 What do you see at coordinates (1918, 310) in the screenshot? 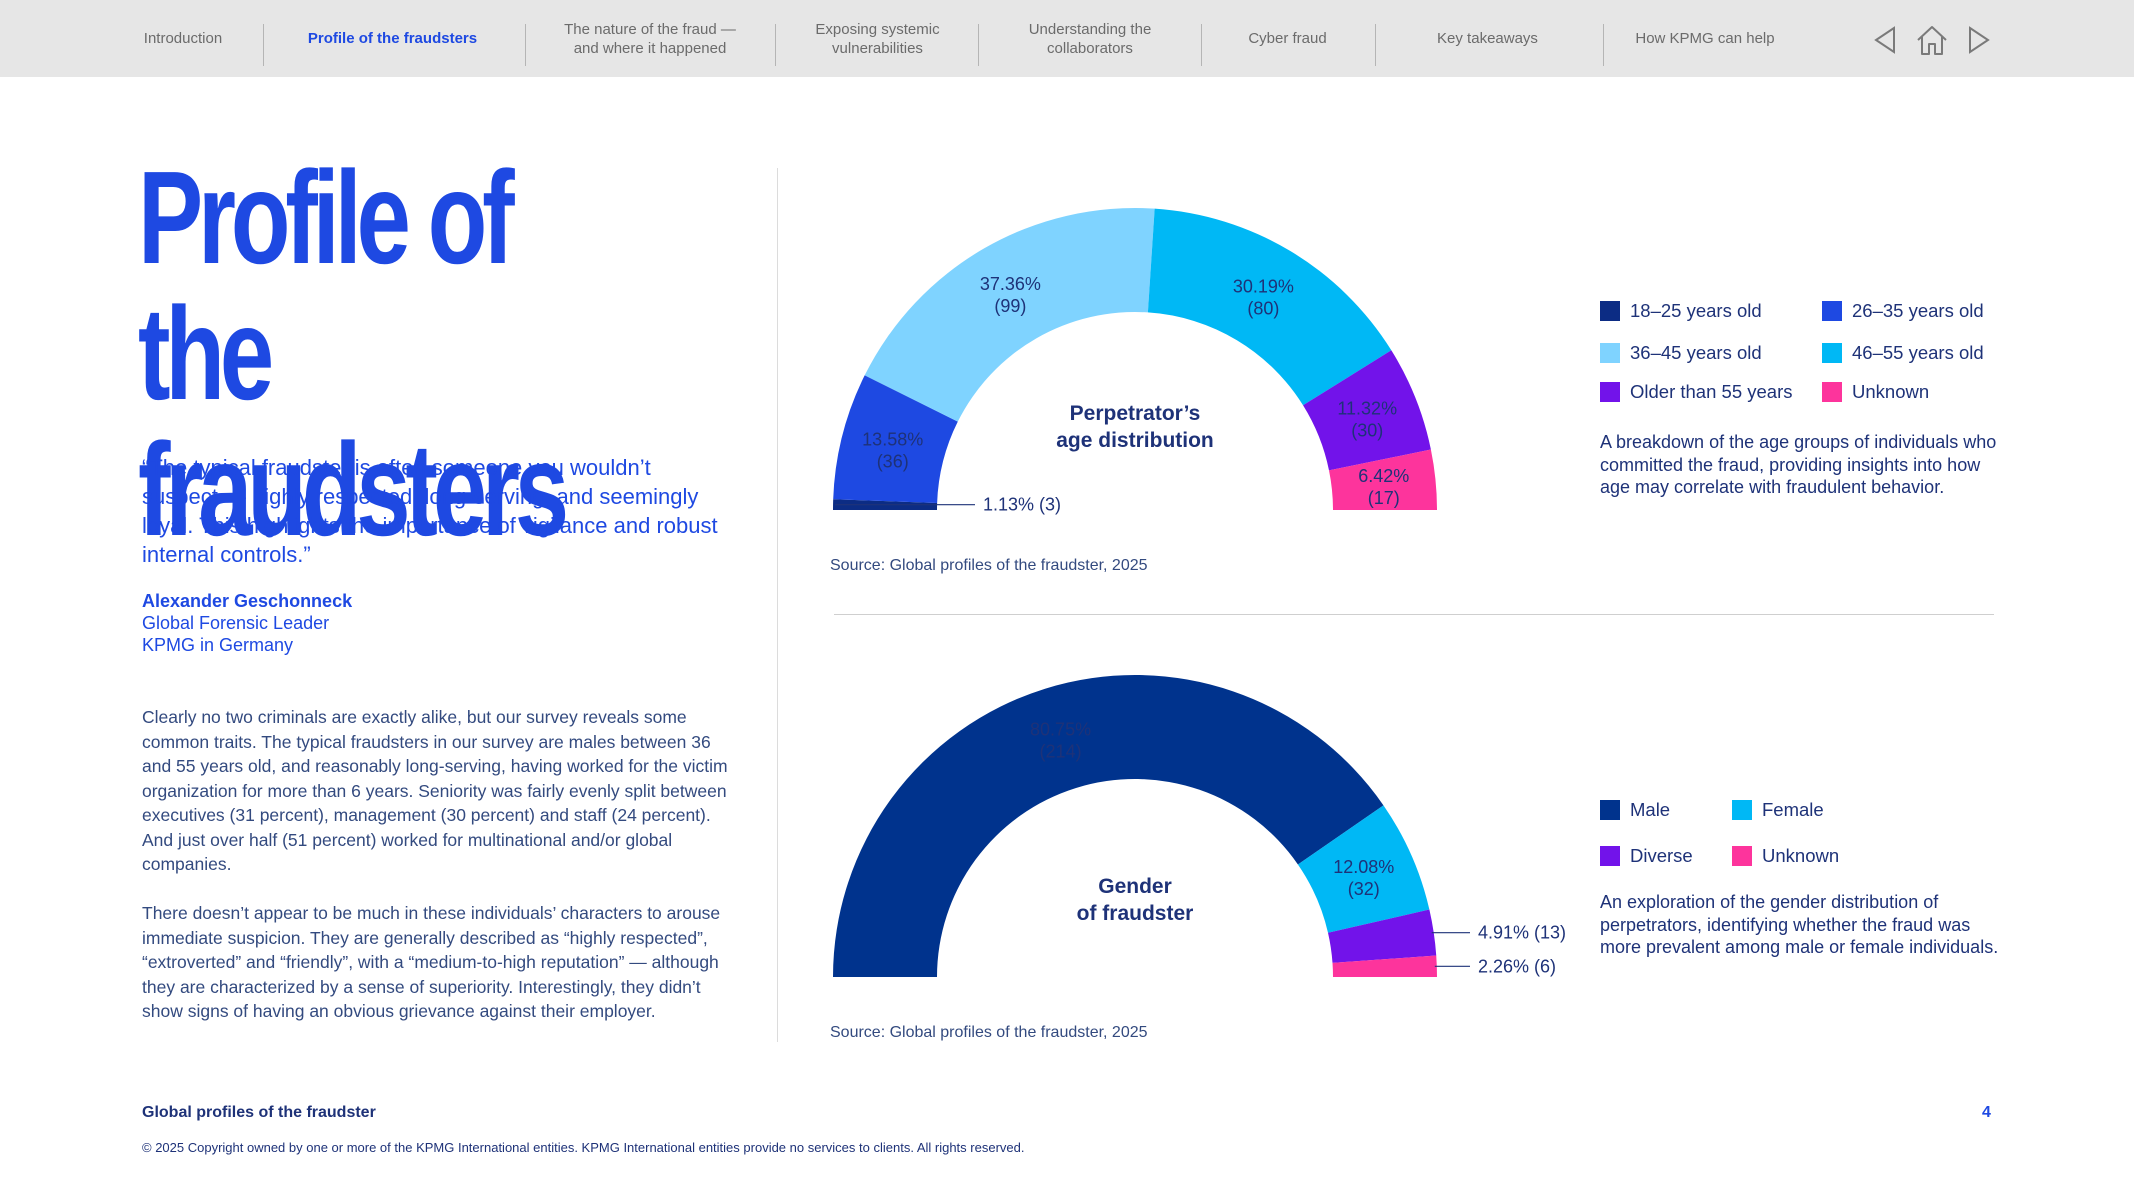
I see `legend-label: 26–35 years old` at bounding box center [1918, 310].